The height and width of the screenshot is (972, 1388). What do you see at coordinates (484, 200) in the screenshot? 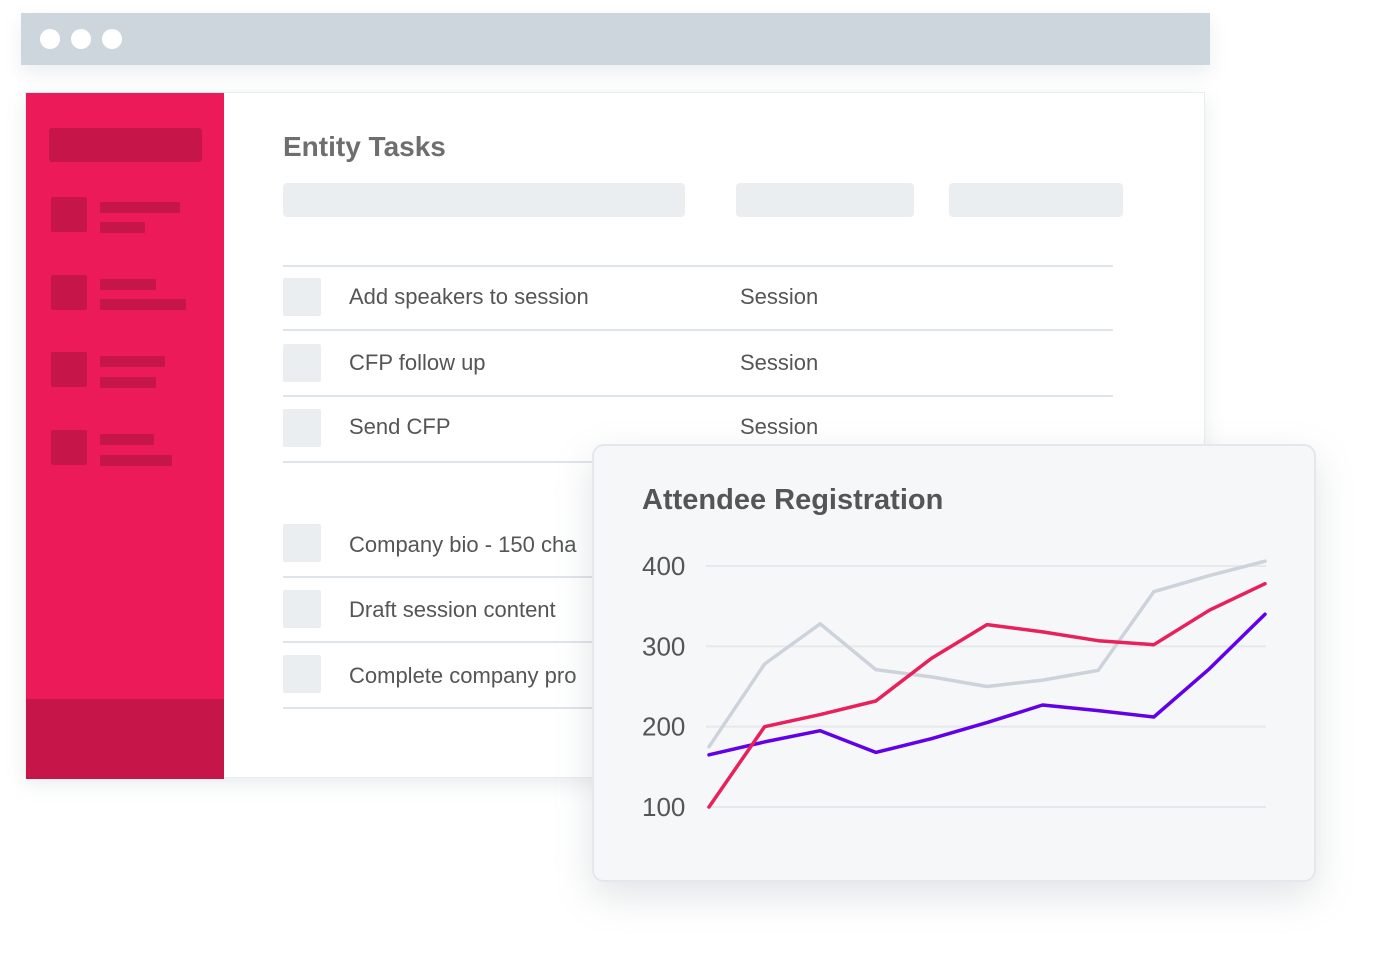
I see `search-filter-placeholder` at bounding box center [484, 200].